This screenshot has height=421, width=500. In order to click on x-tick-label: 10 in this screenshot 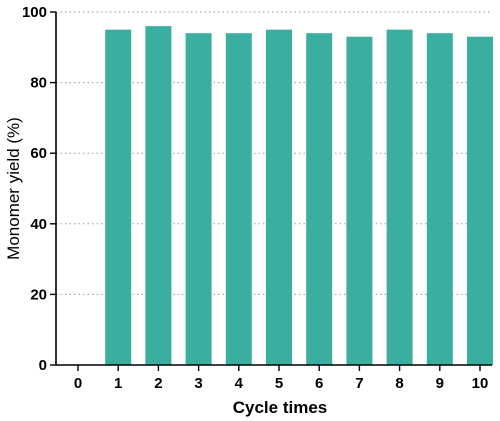, I will do `click(480, 383)`.